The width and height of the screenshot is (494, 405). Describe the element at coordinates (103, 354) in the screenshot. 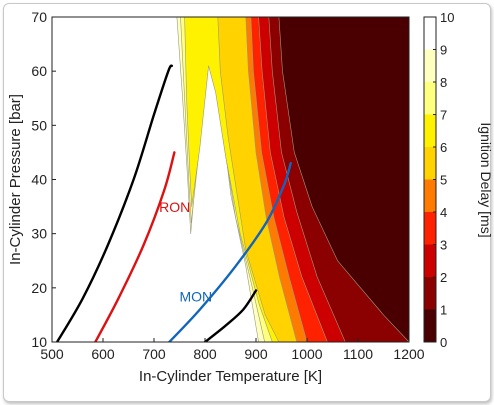

I see `x-tick-label: 600` at that location.